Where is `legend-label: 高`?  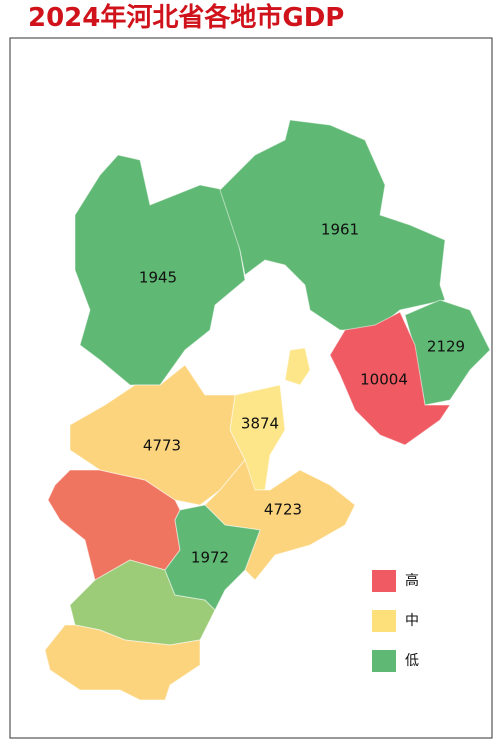
legend-label: 高 is located at coordinates (412, 580).